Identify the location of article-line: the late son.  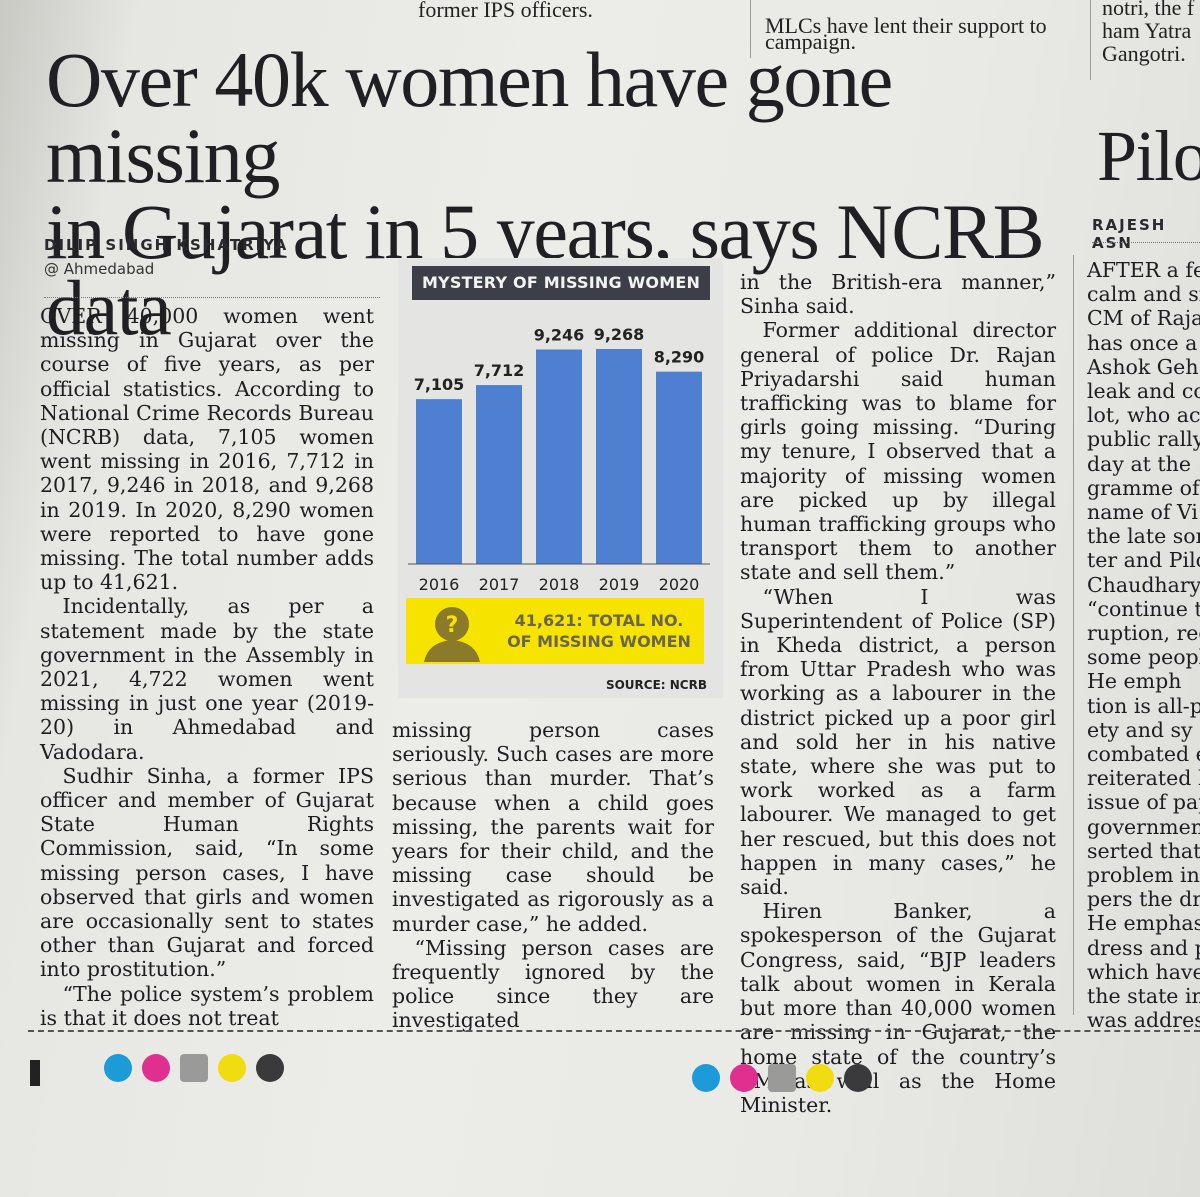
(1143, 536).